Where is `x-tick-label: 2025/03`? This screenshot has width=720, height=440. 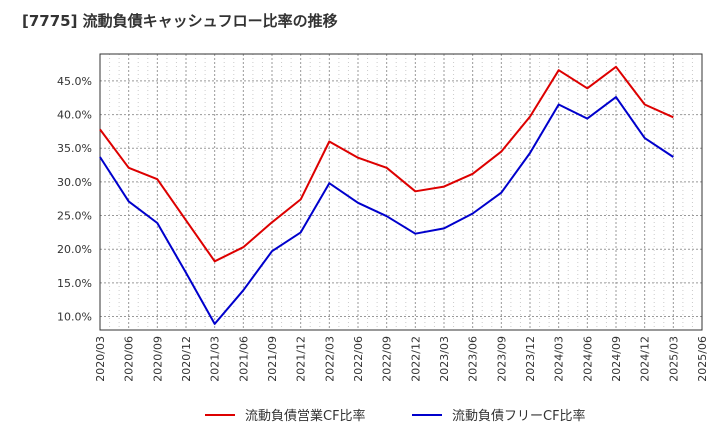
x-tick-label: 2025/03 is located at coordinates (673, 359).